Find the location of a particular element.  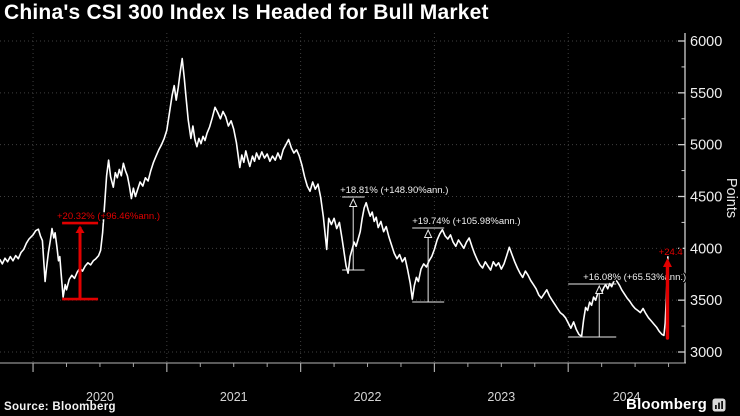

y-axis-title: Points is located at coordinates (731, 198).